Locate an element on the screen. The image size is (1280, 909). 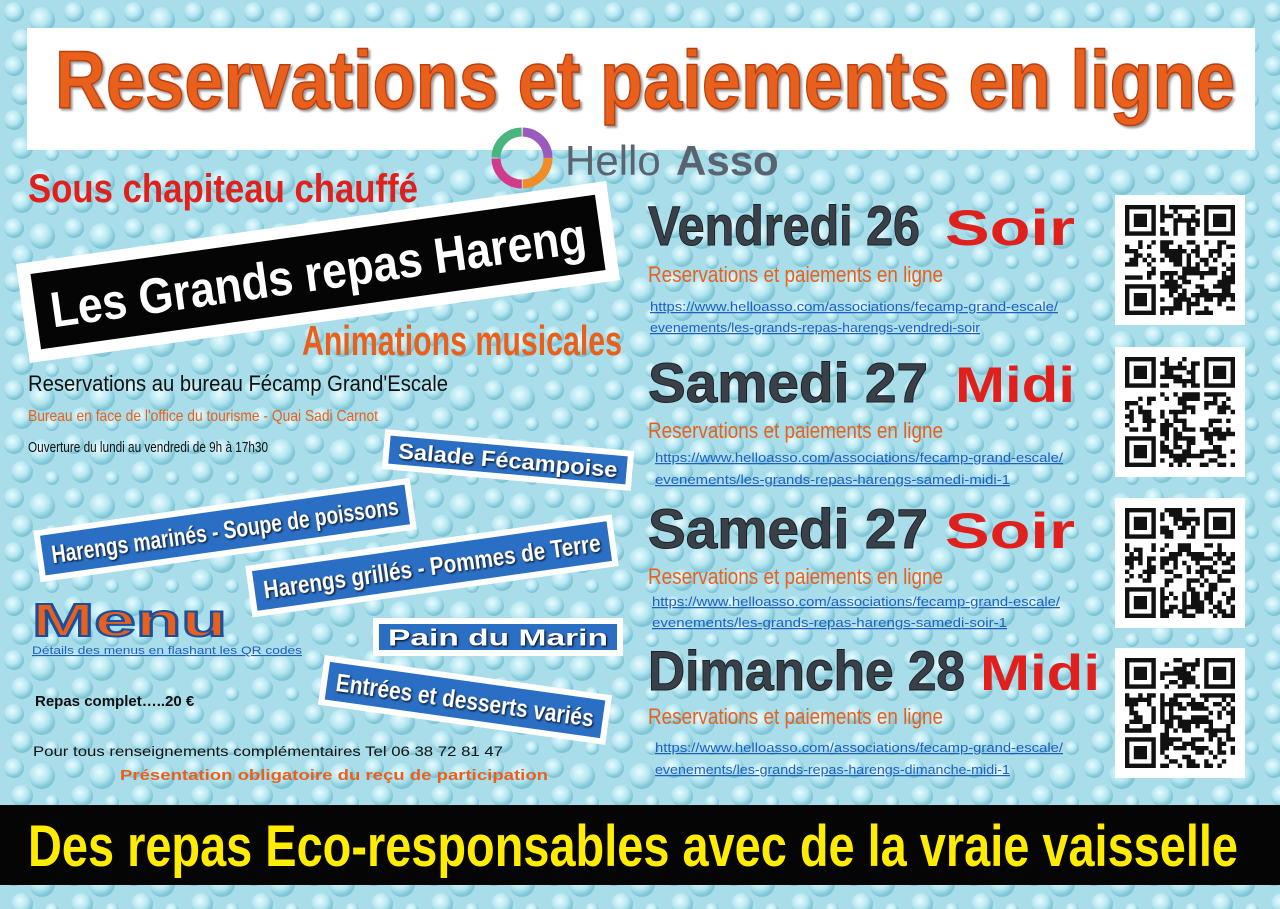
menu-title: Menu is located at coordinates (129, 620).